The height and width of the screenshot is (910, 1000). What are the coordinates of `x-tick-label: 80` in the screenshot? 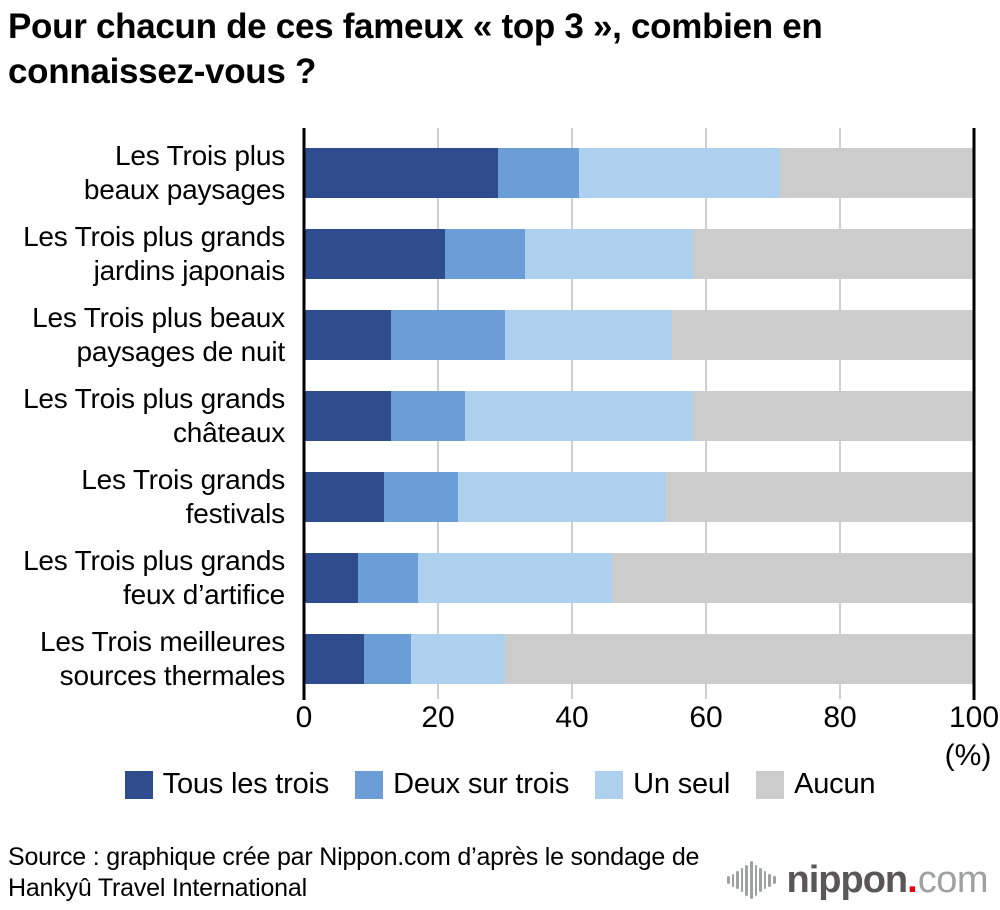 It's located at (840, 717).